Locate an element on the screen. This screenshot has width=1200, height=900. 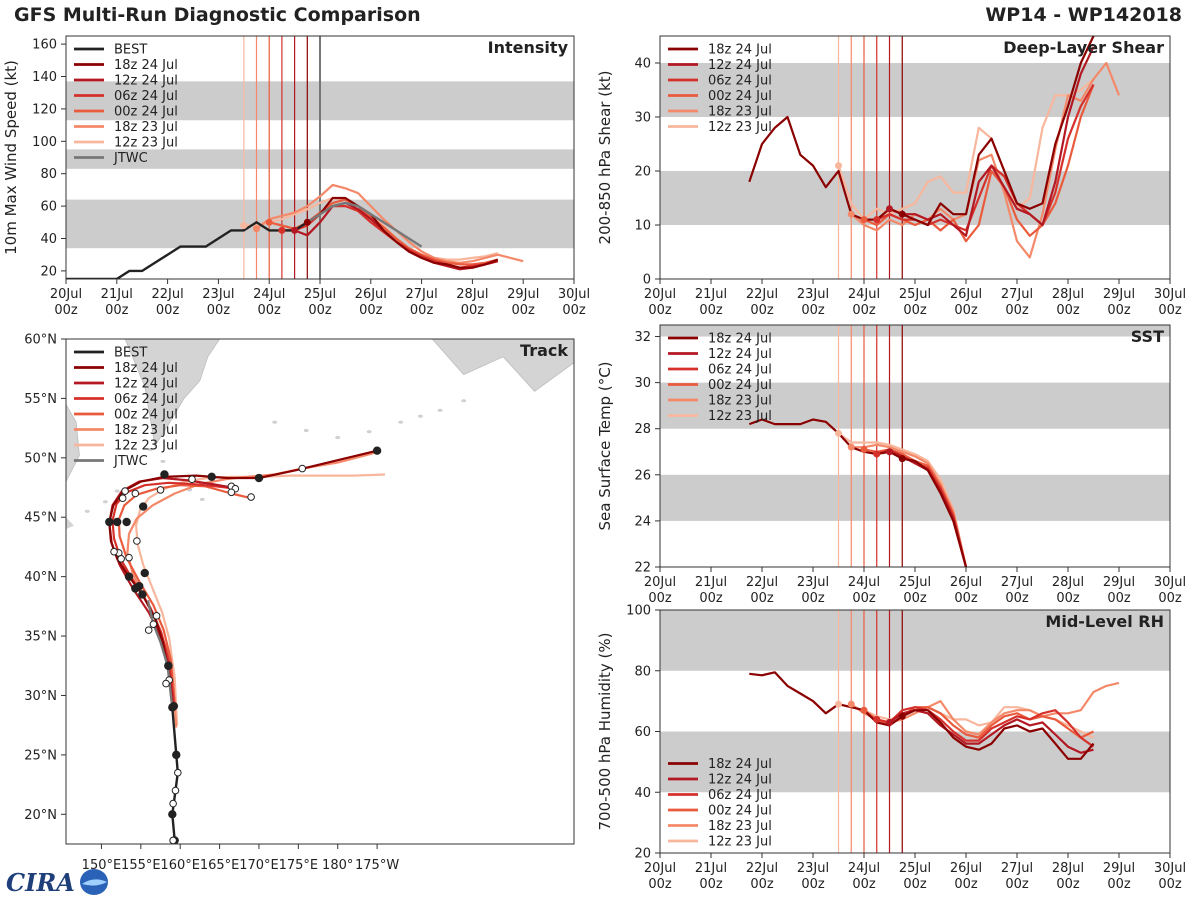
rh-xtick-day-6: 26Jul is located at coordinates (966, 868).